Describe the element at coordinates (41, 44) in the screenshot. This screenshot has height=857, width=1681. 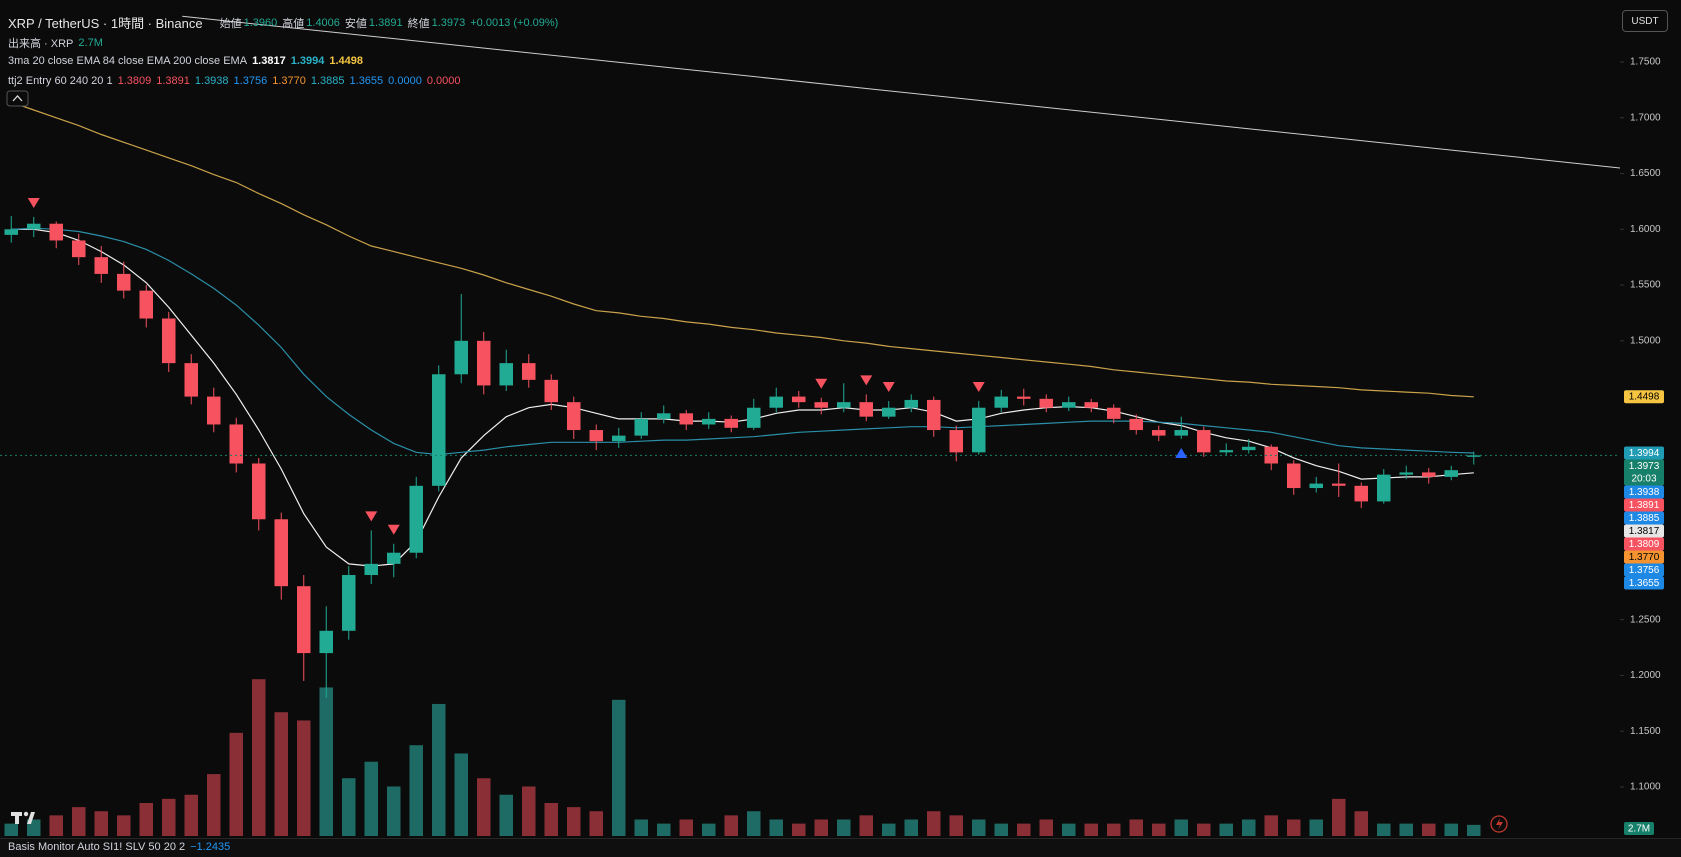
I see `volume-label: 出来高 · XRP` at that location.